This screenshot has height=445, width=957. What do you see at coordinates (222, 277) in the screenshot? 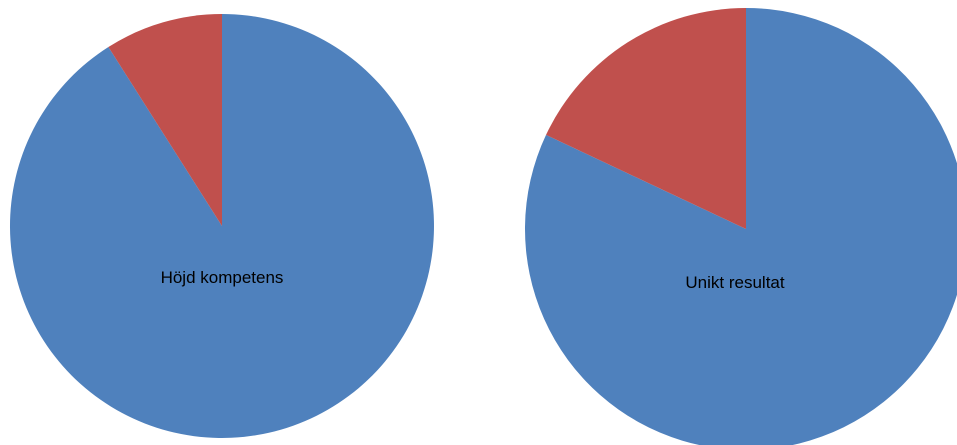
I see `pie-label-hojd-kompetens: Höjd kompetens` at bounding box center [222, 277].